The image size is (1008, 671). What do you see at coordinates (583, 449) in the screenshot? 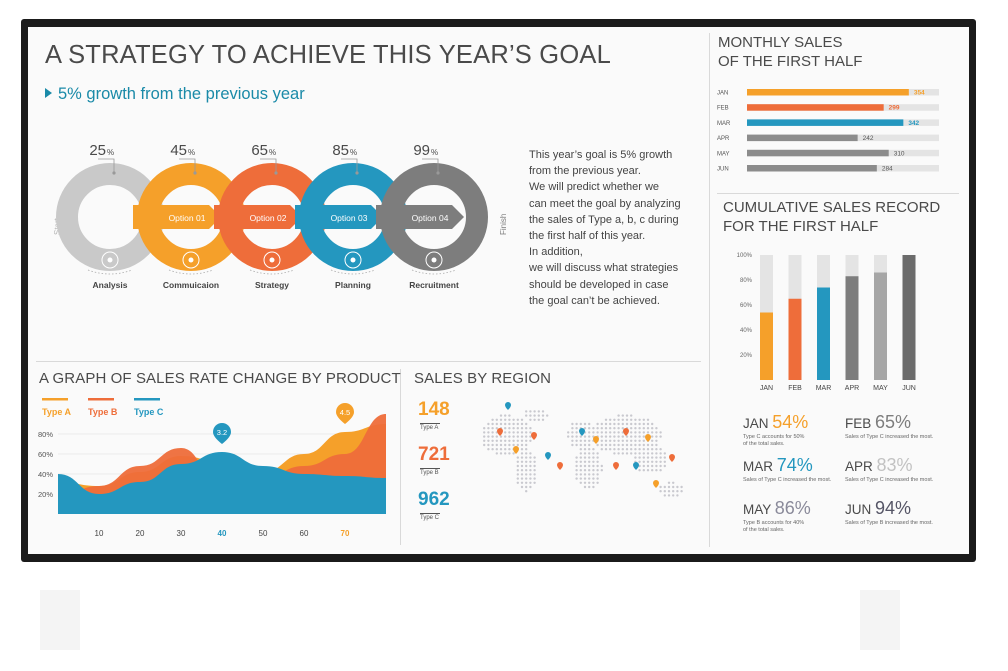
I see `world-map` at bounding box center [583, 449].